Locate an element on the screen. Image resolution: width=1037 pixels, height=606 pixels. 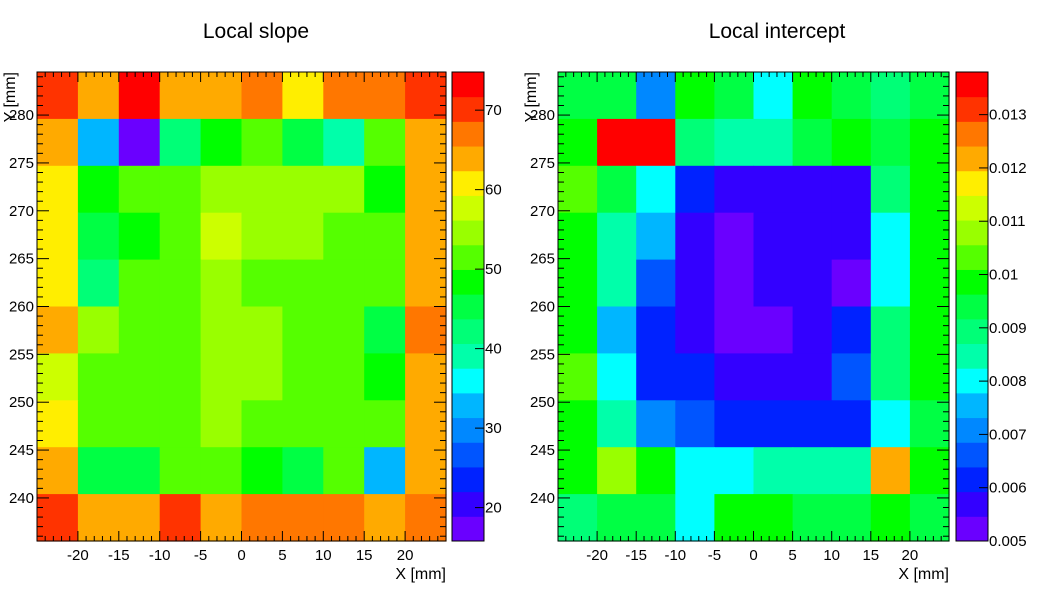
x-tick-label: 10 is located at coordinates (323, 555).